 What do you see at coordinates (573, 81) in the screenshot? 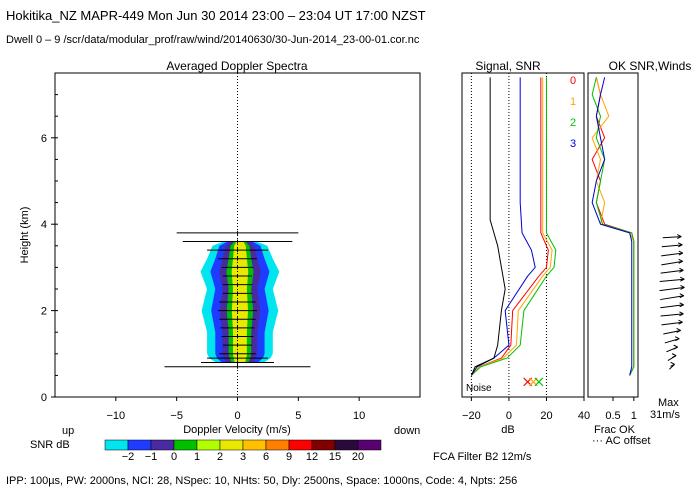
I see `frac-legend-0: 0` at bounding box center [573, 81].